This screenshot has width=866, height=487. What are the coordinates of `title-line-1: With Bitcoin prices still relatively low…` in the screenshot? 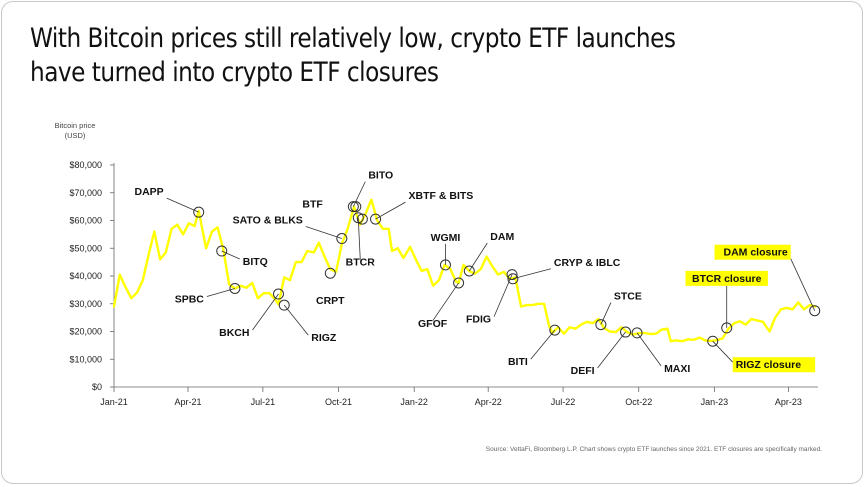 It's located at (353, 38).